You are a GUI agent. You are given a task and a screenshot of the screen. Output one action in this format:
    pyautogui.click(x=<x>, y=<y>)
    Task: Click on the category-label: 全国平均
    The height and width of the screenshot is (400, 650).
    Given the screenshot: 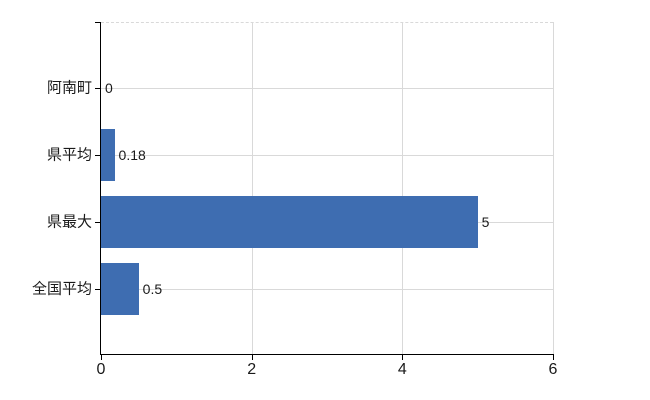 What is the action you would take?
    pyautogui.click(x=61, y=288)
    